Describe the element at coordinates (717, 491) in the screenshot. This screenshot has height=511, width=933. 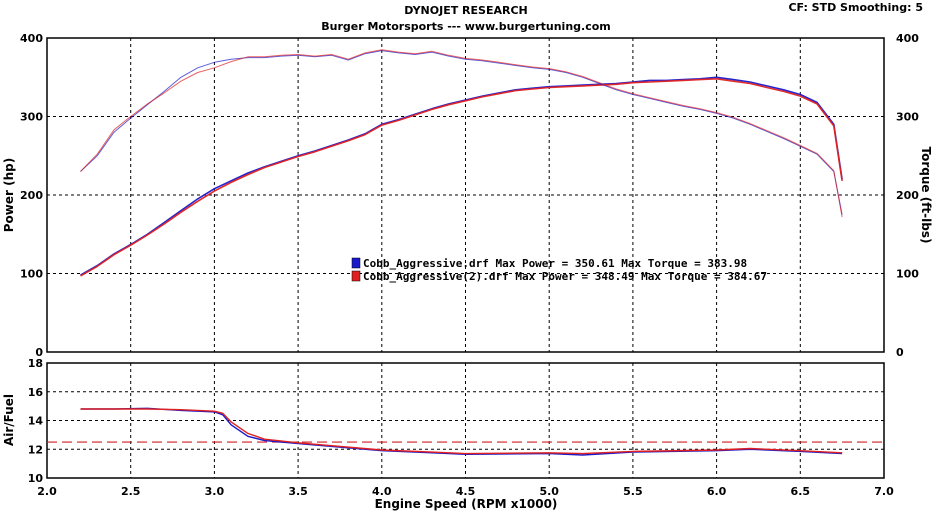
I see `x-tick-label: 6.0` at that location.